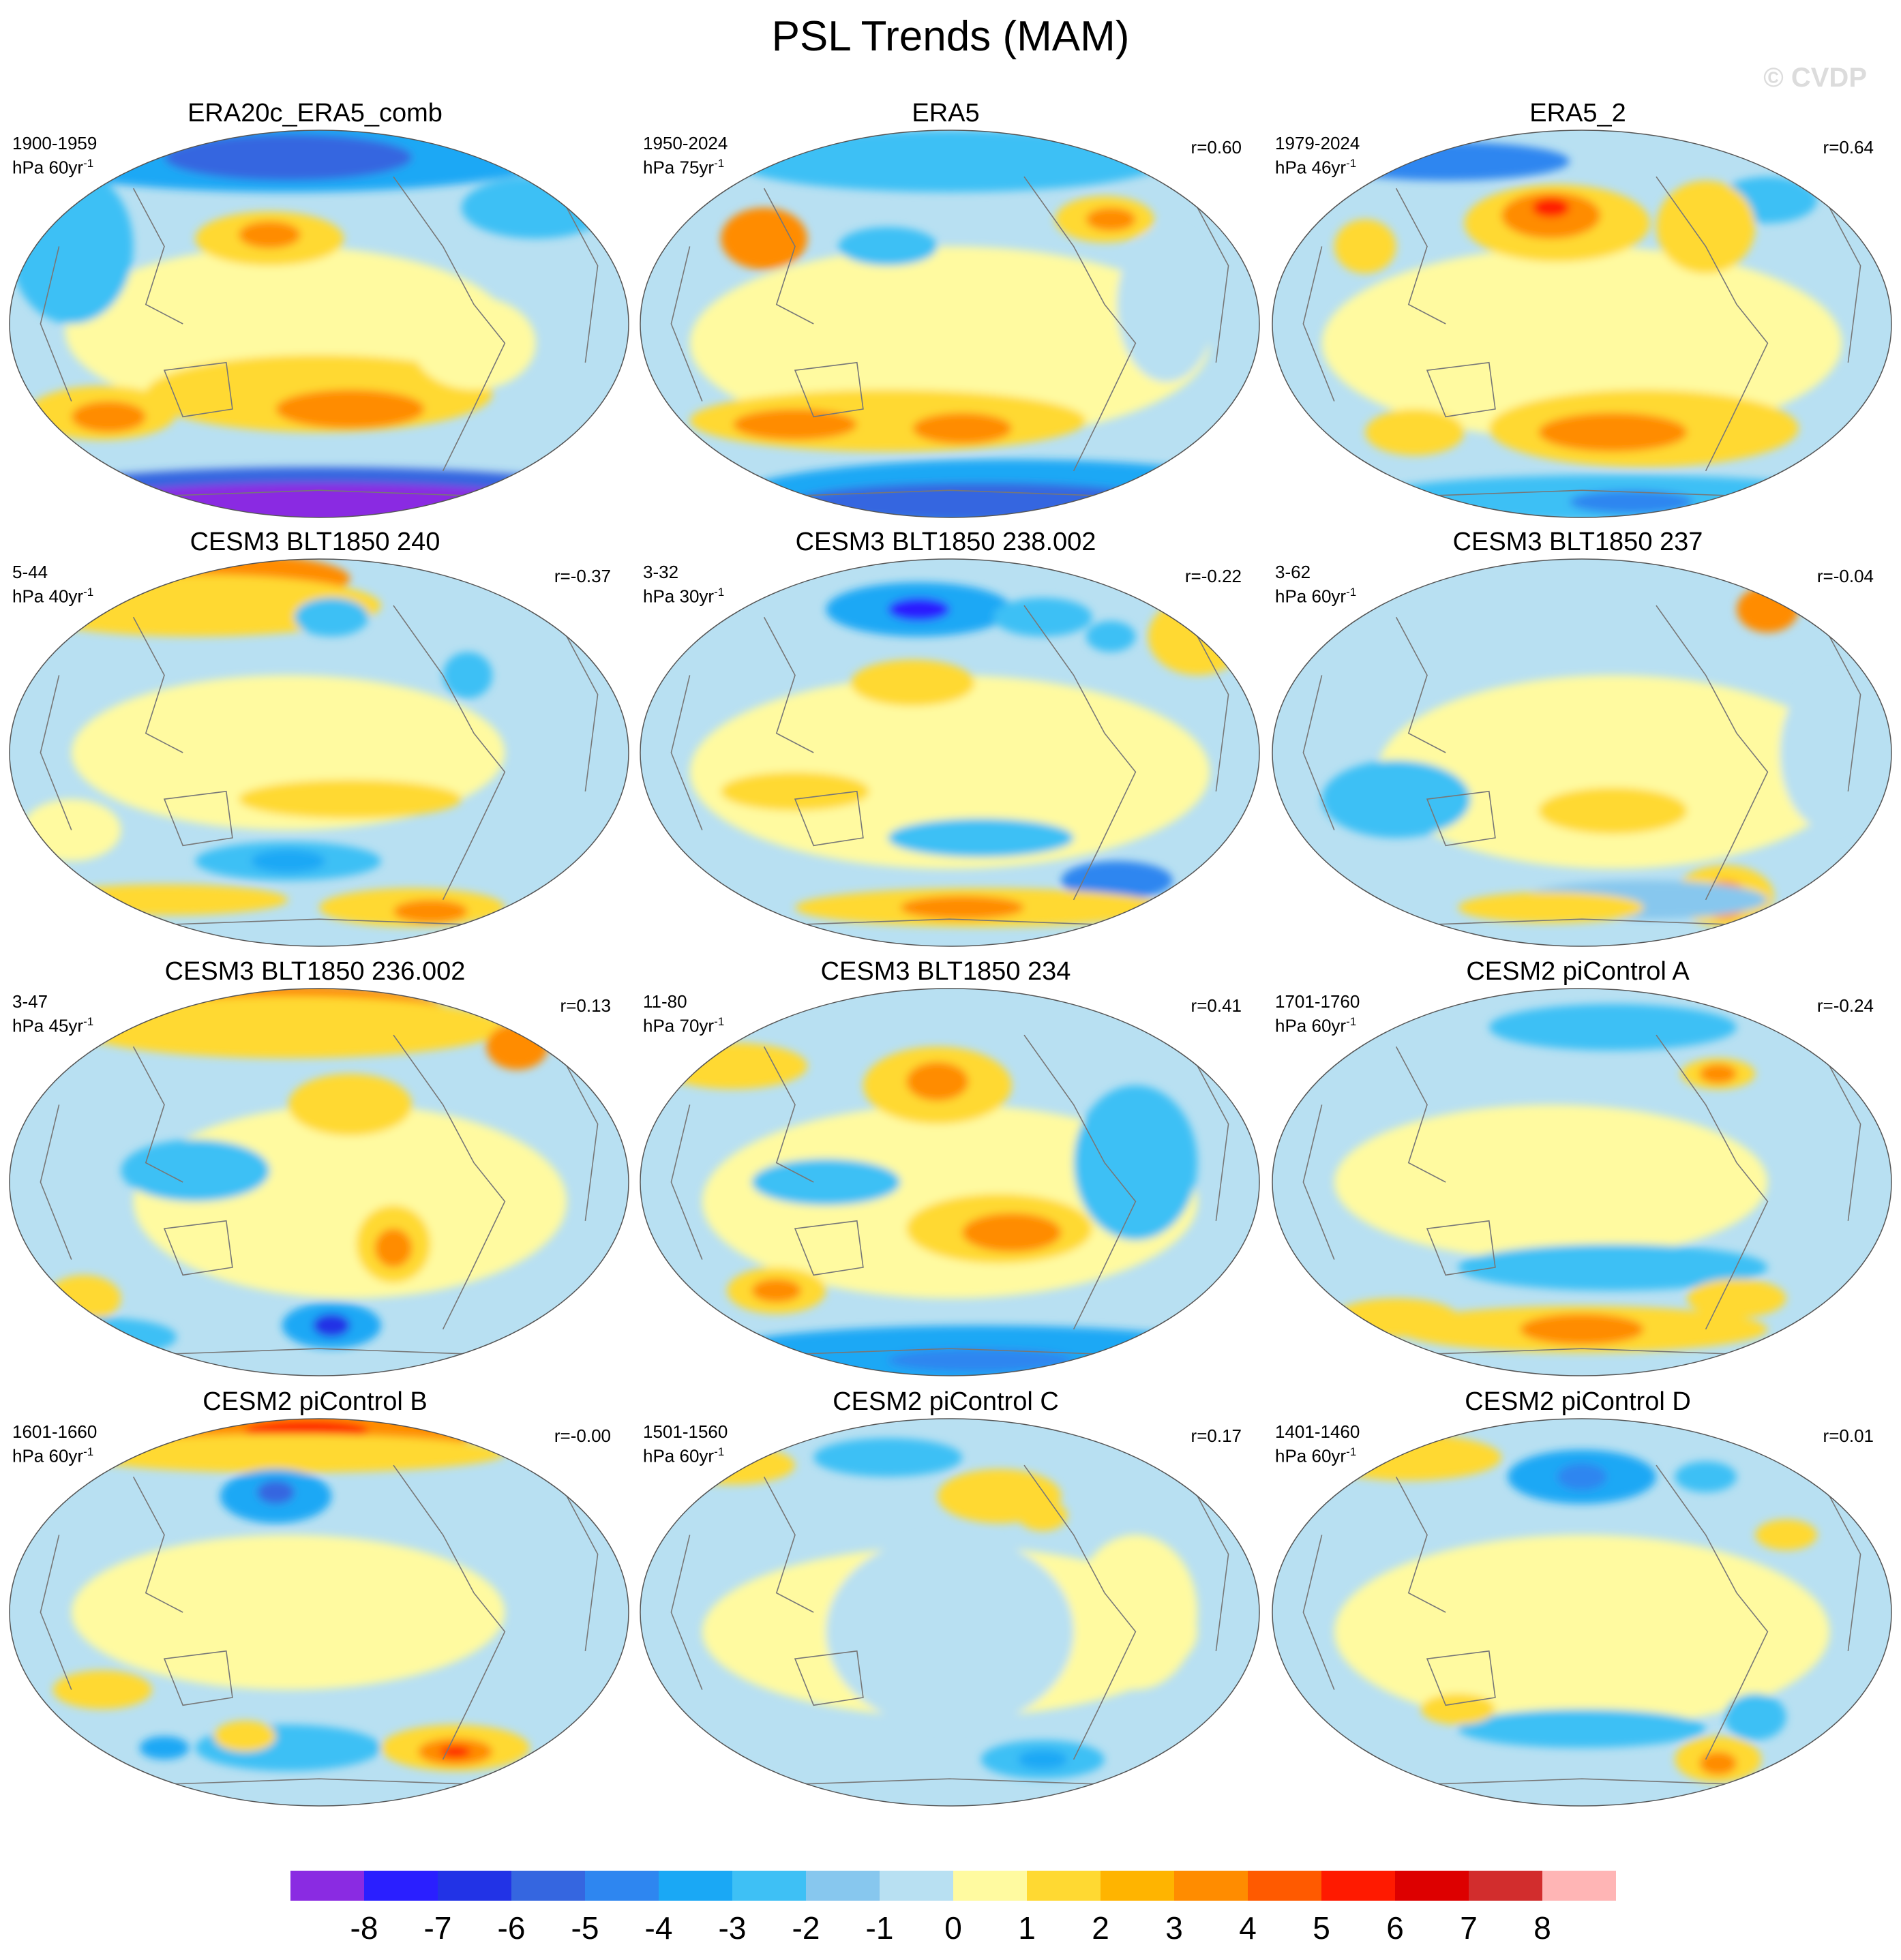 Image resolution: width=1901 pixels, height=1960 pixels. Describe the element at coordinates (1316, 167) in the screenshot. I see `units-label: hPa 46yr-1` at that location.